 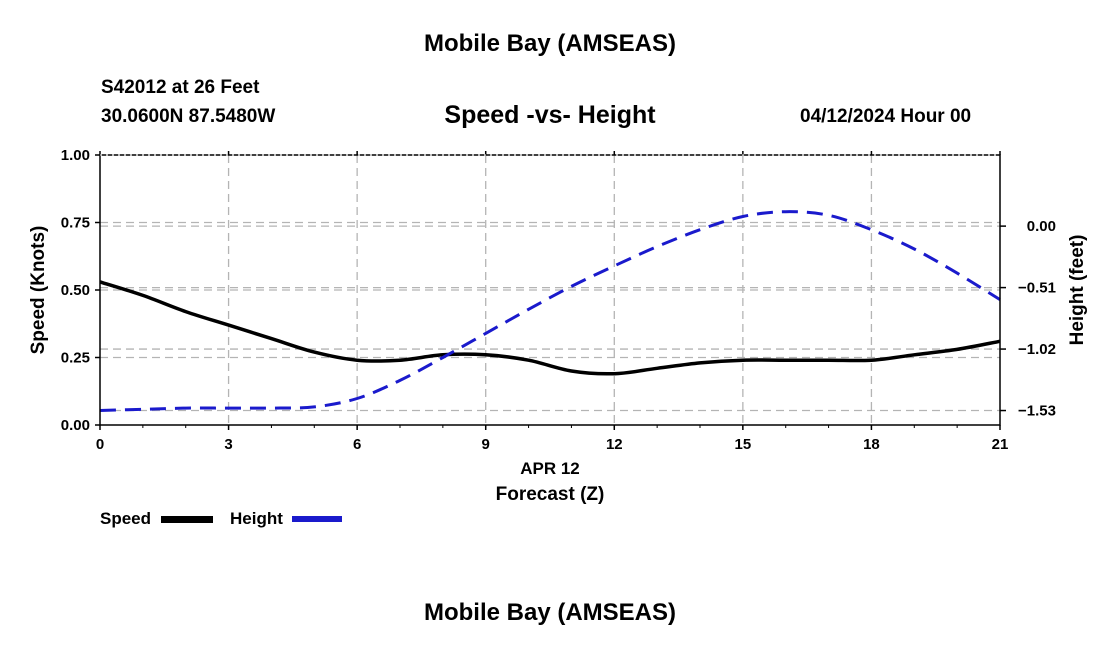 What do you see at coordinates (550, 612) in the screenshot?
I see `footer-title: Mobile Bay (AMSEAS)` at bounding box center [550, 612].